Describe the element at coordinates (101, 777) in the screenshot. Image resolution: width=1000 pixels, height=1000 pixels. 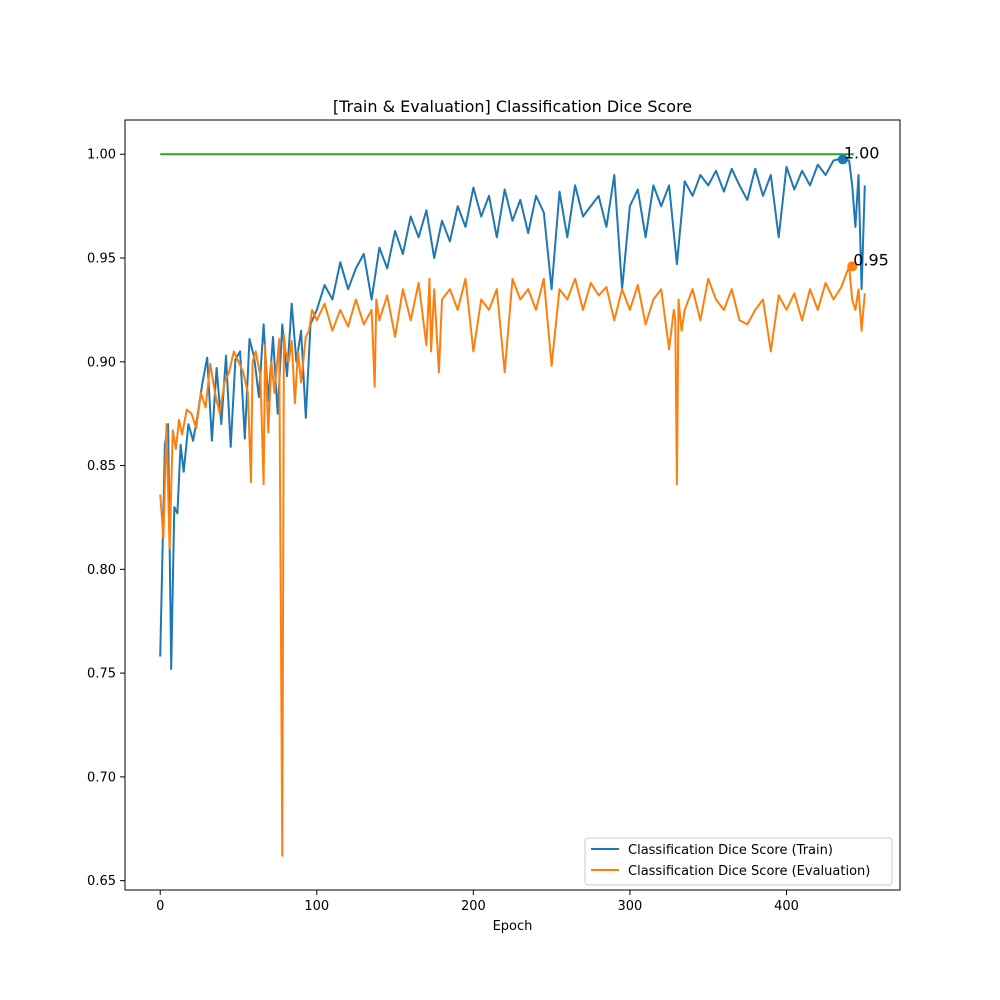
I see `y-tick-label: 0.70` at that location.